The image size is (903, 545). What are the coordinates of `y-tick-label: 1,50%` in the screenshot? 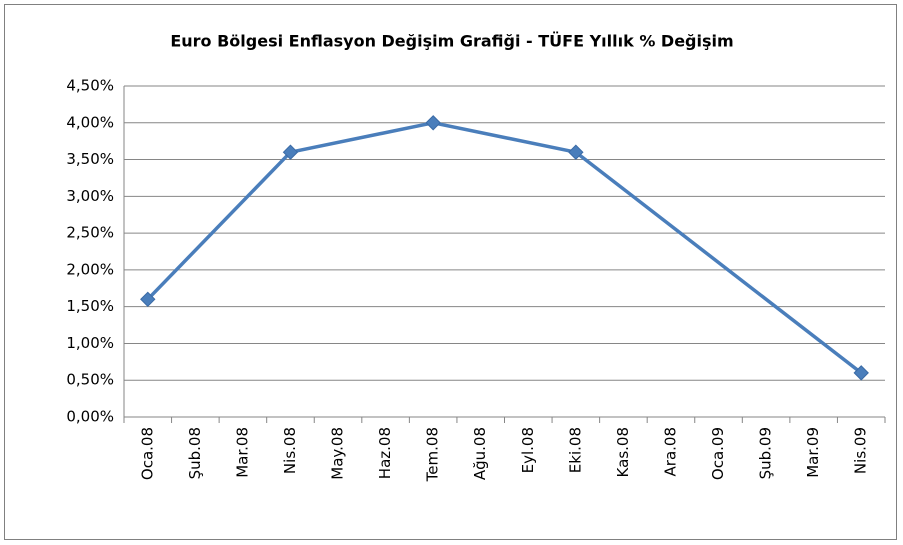 It's located at (90, 306).